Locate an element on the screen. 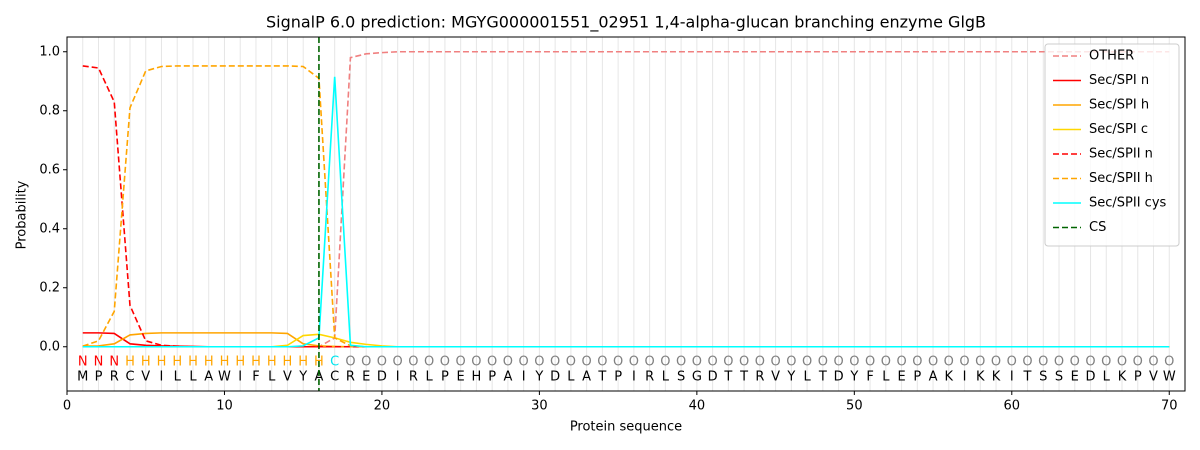  legend-label: OTHER is located at coordinates (1111, 56).